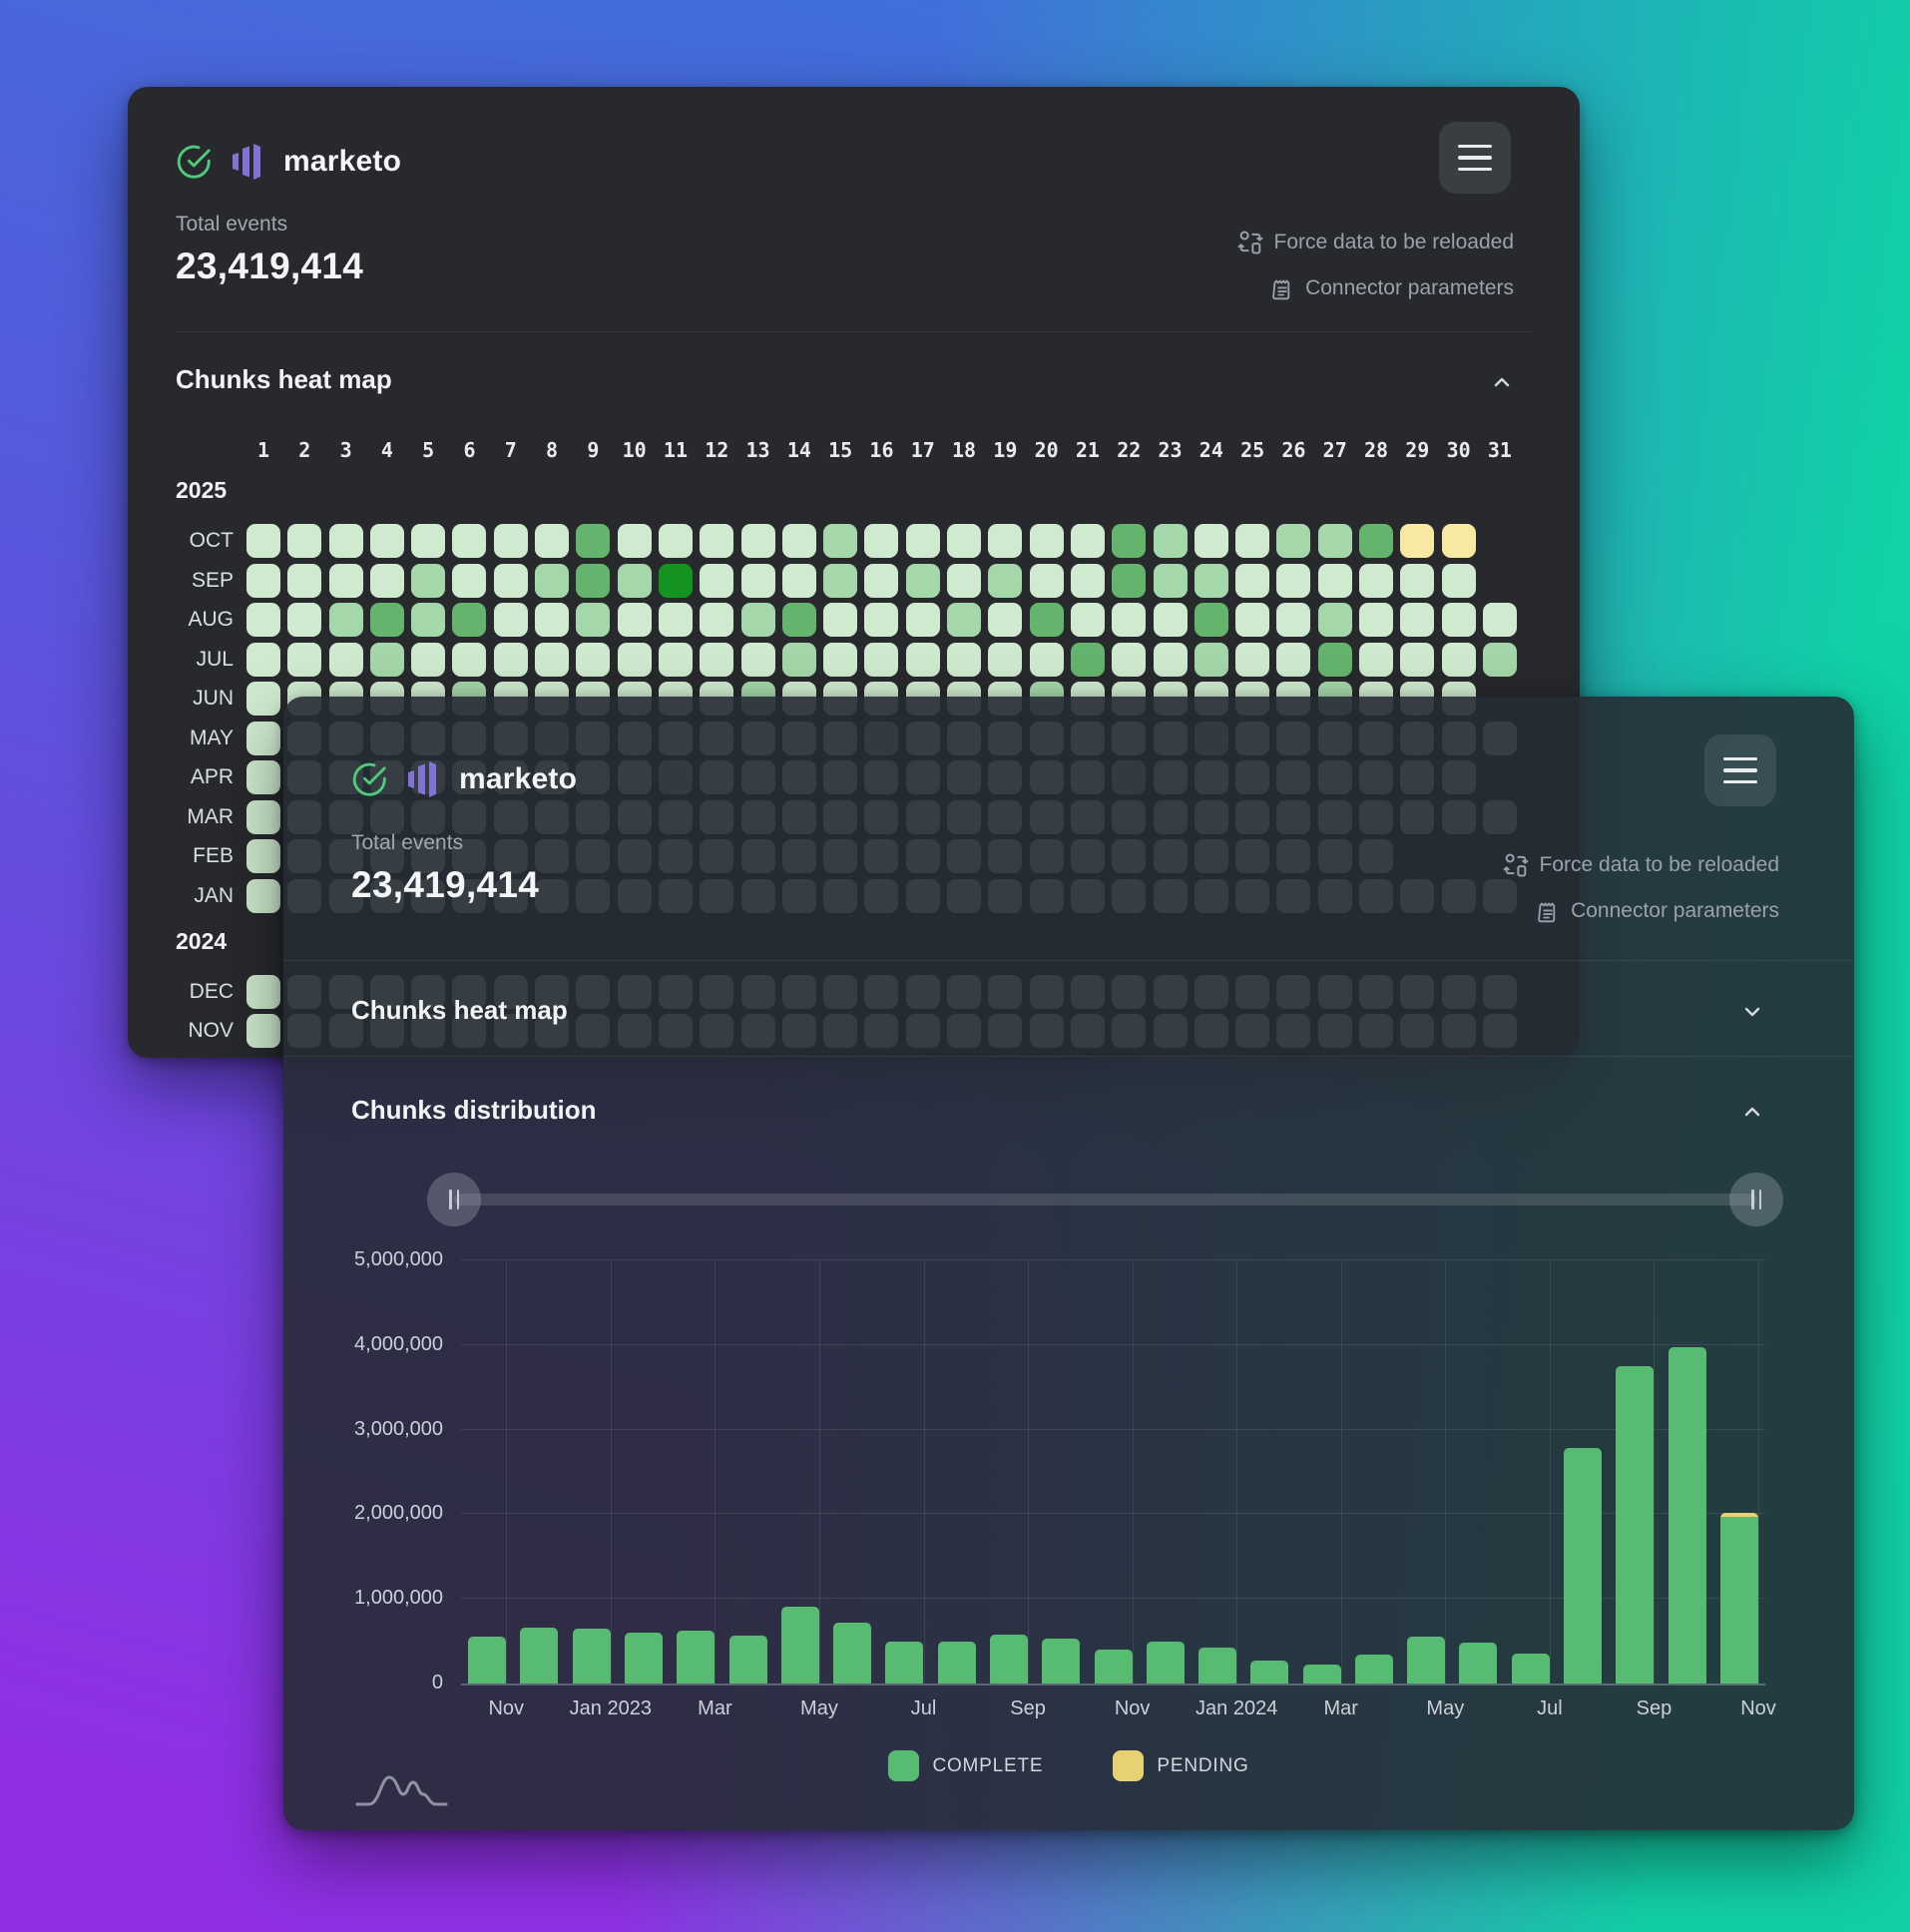  I want to click on x-axis-tick-label: May, so click(819, 1708).